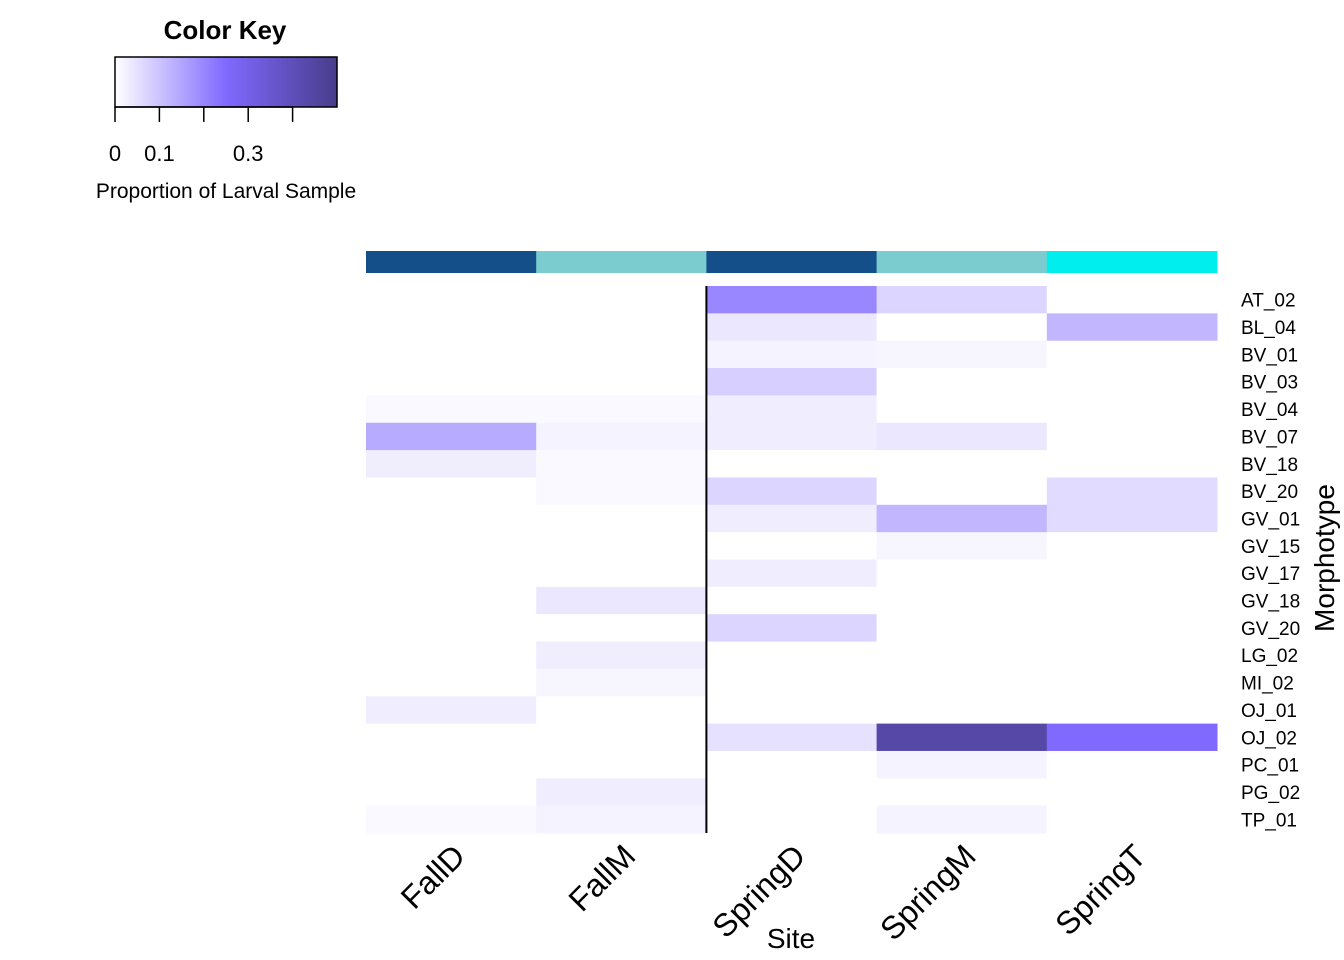 Image resolution: width=1344 pixels, height=960 pixels. I want to click on column-label: FallM, so click(601, 877).